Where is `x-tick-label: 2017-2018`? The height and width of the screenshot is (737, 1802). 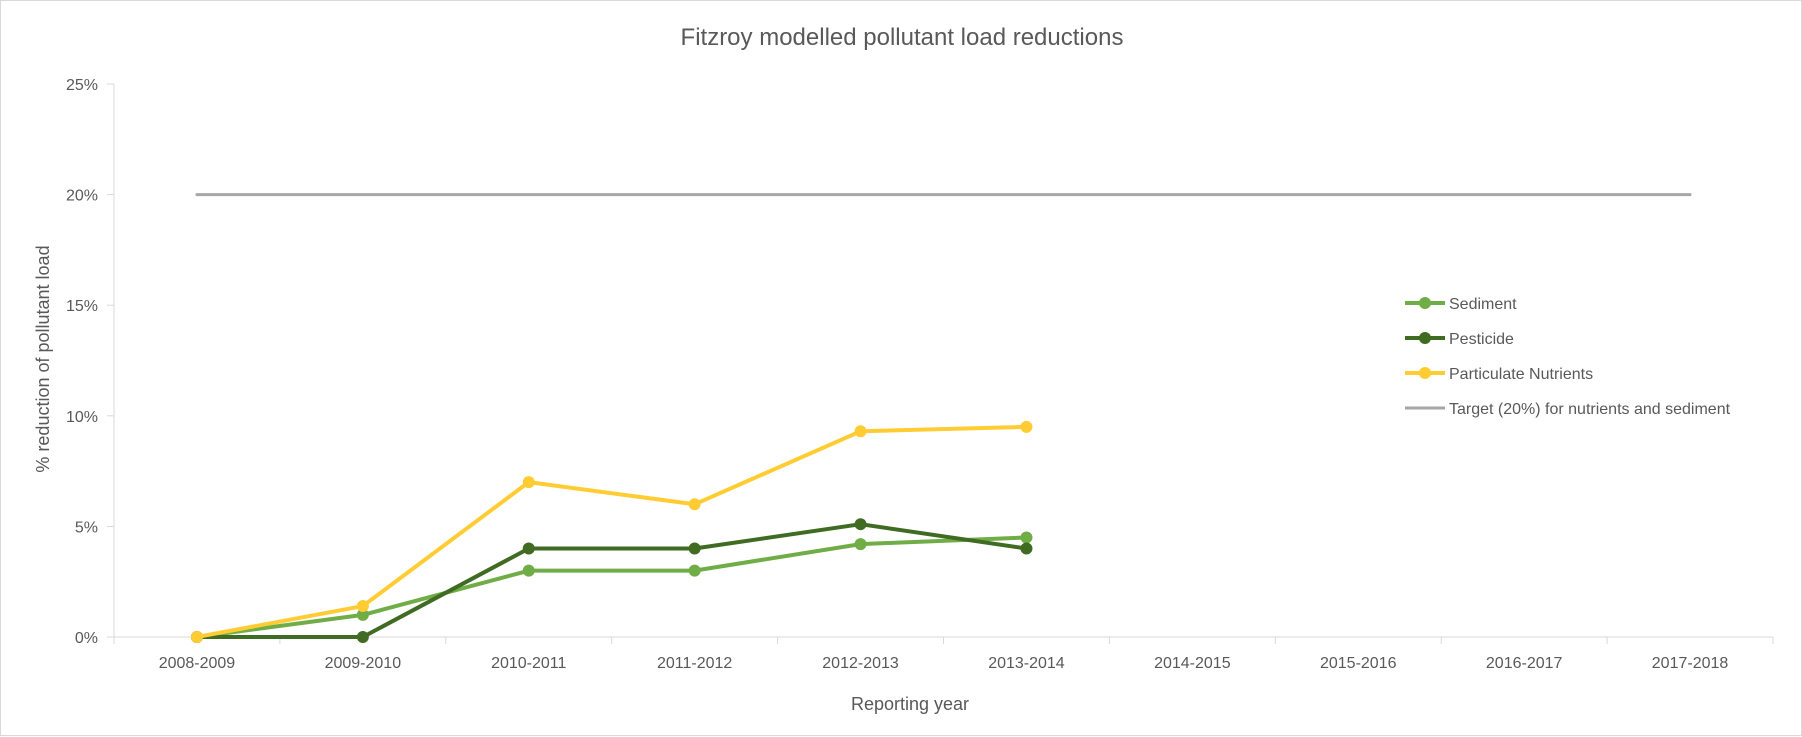
x-tick-label: 2017-2018 is located at coordinates (1690, 663).